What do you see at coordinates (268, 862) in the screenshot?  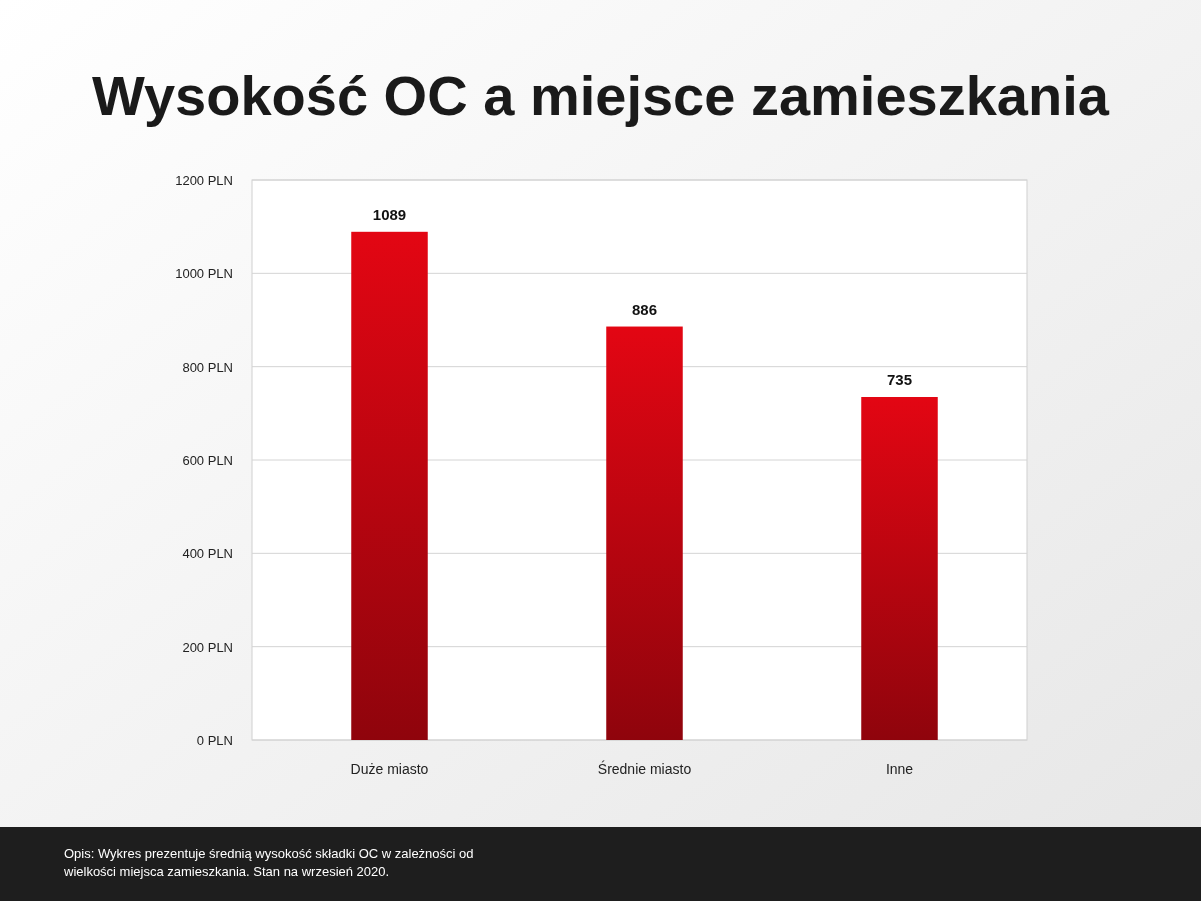 I see `text: Opis: Wykres prezentuje średnią wysokość składki OC w zależności od wielkości miejsca zamieszkania. Stan na wrzesień 2020.` at bounding box center [268, 862].